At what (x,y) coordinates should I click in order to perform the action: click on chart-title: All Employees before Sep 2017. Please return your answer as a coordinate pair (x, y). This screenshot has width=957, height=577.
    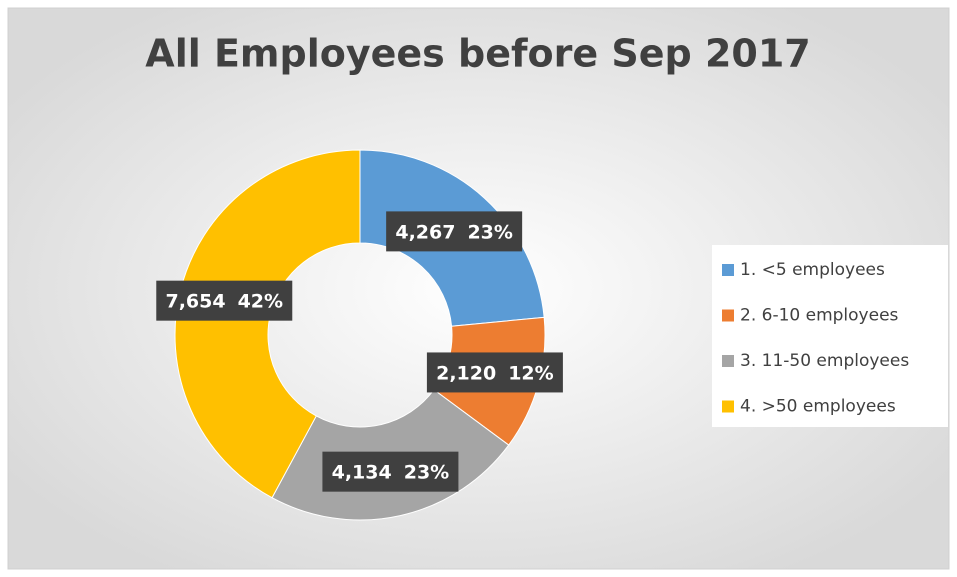
    Looking at the image, I should click on (477, 54).